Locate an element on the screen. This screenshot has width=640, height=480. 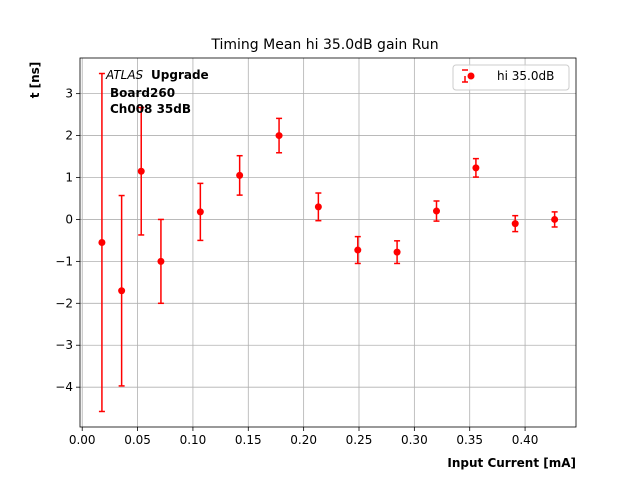
channel-label: Ch008 35dB is located at coordinates (150, 109).